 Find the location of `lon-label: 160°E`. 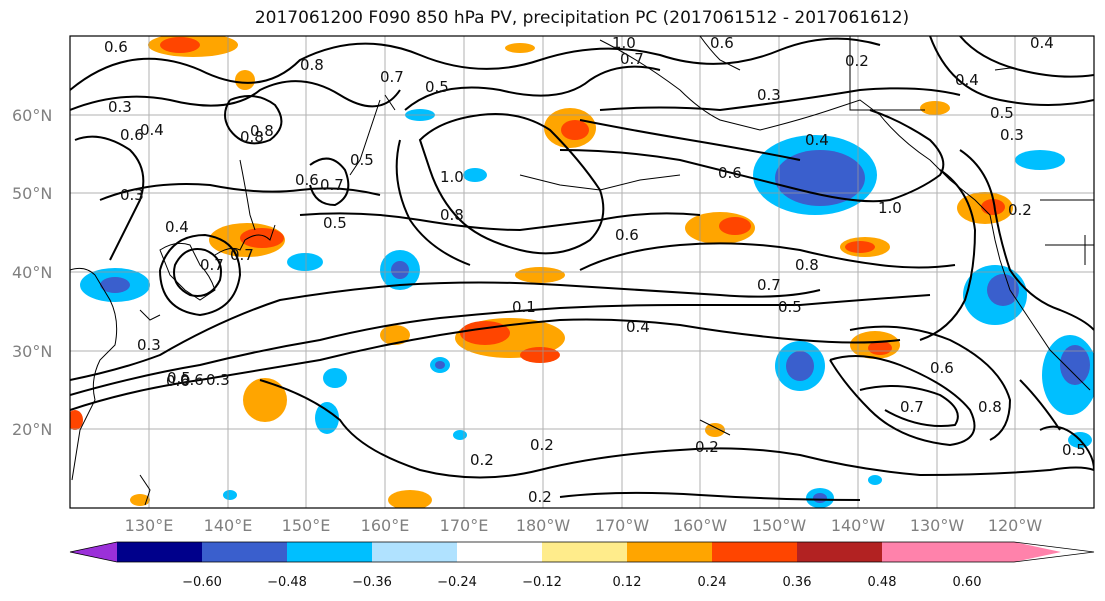

lon-label: 160°E is located at coordinates (385, 525).